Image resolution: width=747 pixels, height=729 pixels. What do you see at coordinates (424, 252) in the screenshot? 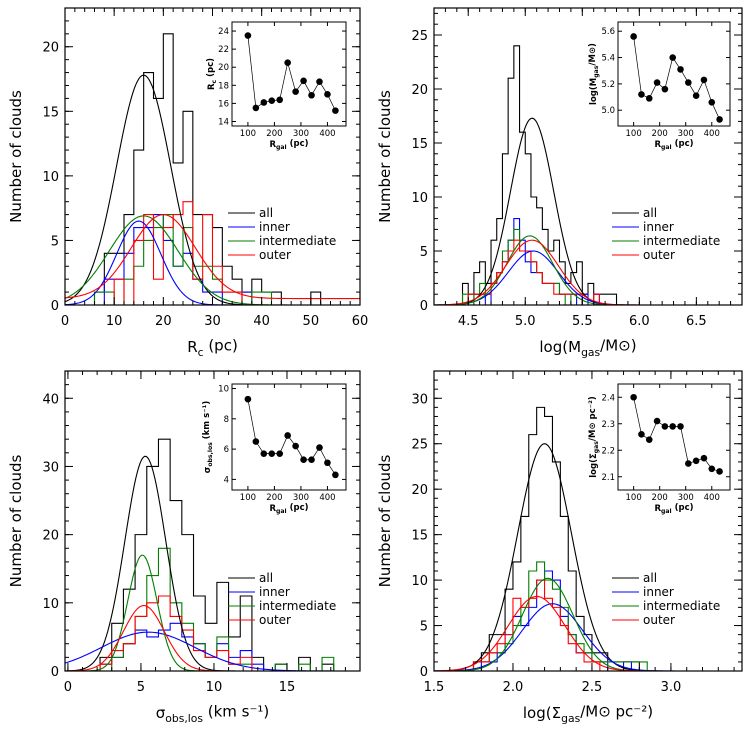
I see `y-tick-label: 5` at bounding box center [424, 252].